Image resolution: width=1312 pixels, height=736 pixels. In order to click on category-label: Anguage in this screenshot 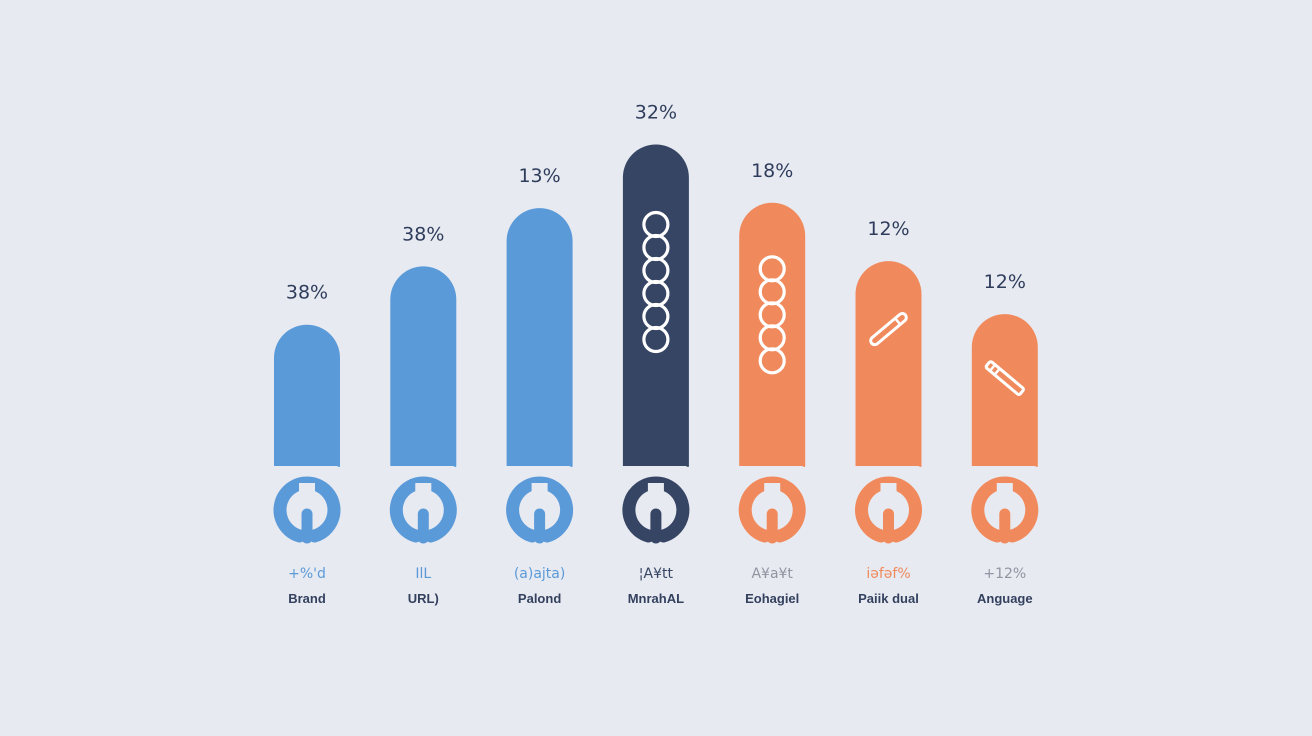, I will do `click(1005, 598)`.